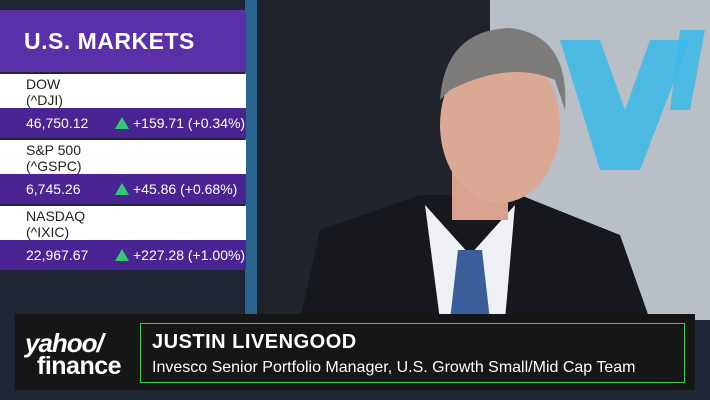 This screenshot has width=710, height=400. Describe the element at coordinates (53, 189) in the screenshot. I see `index-price: 6,745.26` at that location.